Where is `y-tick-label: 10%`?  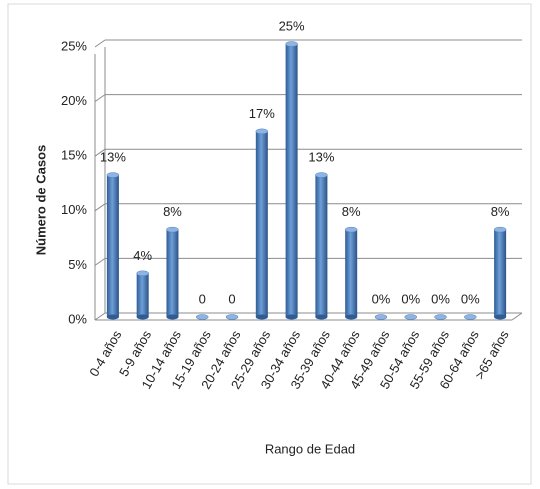 y-tick-label: 10% is located at coordinates (74, 209).